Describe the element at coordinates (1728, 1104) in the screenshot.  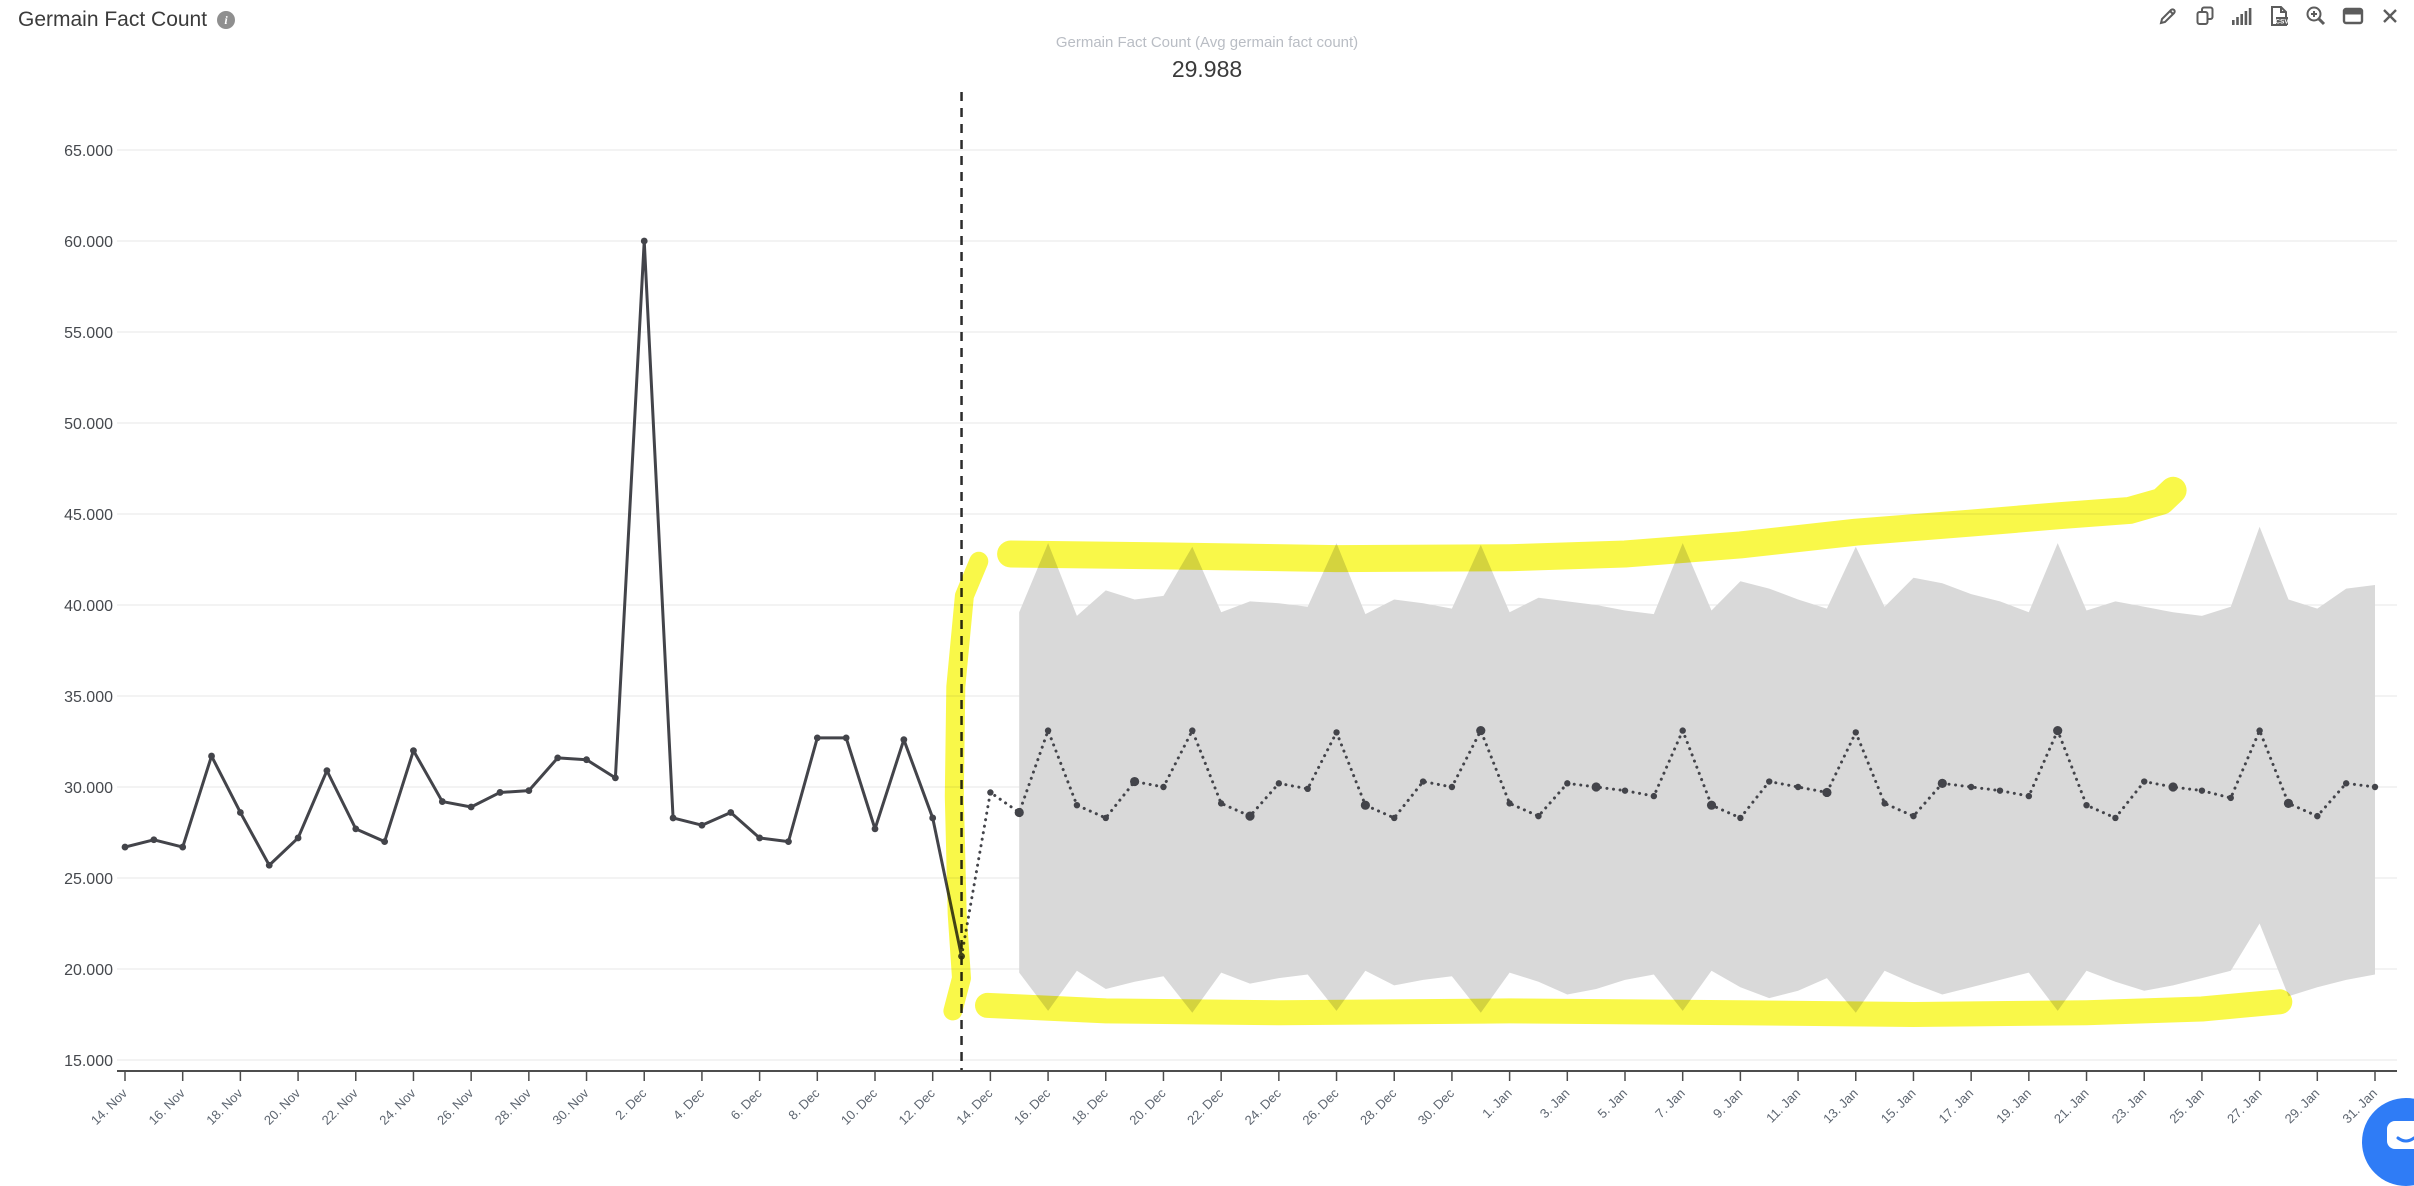
I see `svg-text: 9. Jan` at that location.